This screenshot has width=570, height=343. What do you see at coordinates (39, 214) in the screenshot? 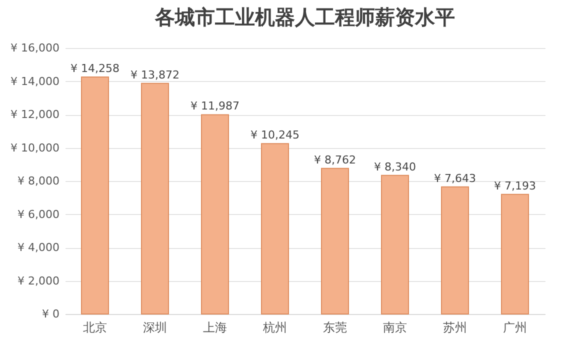
I see `y-tick-label: ¥ 6,000` at bounding box center [39, 214].